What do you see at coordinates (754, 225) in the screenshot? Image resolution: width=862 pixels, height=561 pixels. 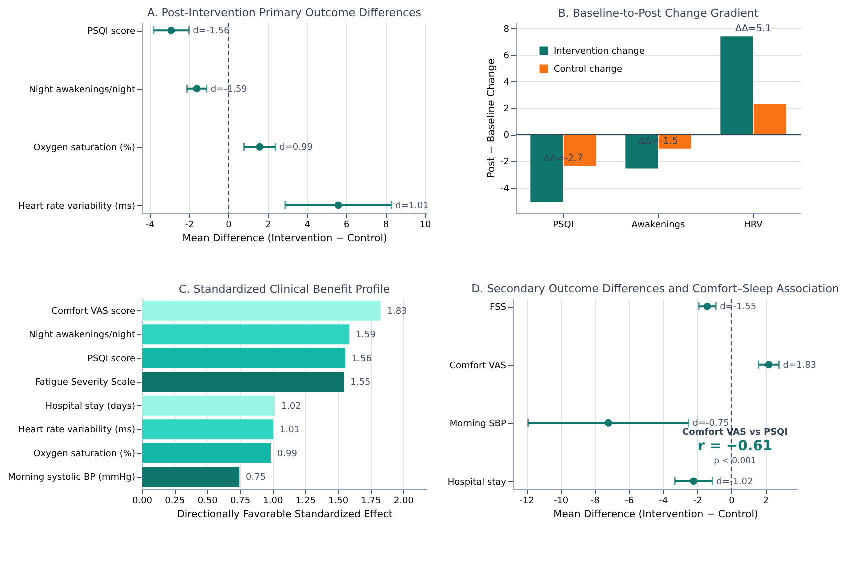 I see `x-tick-label: HRV` at bounding box center [754, 225].